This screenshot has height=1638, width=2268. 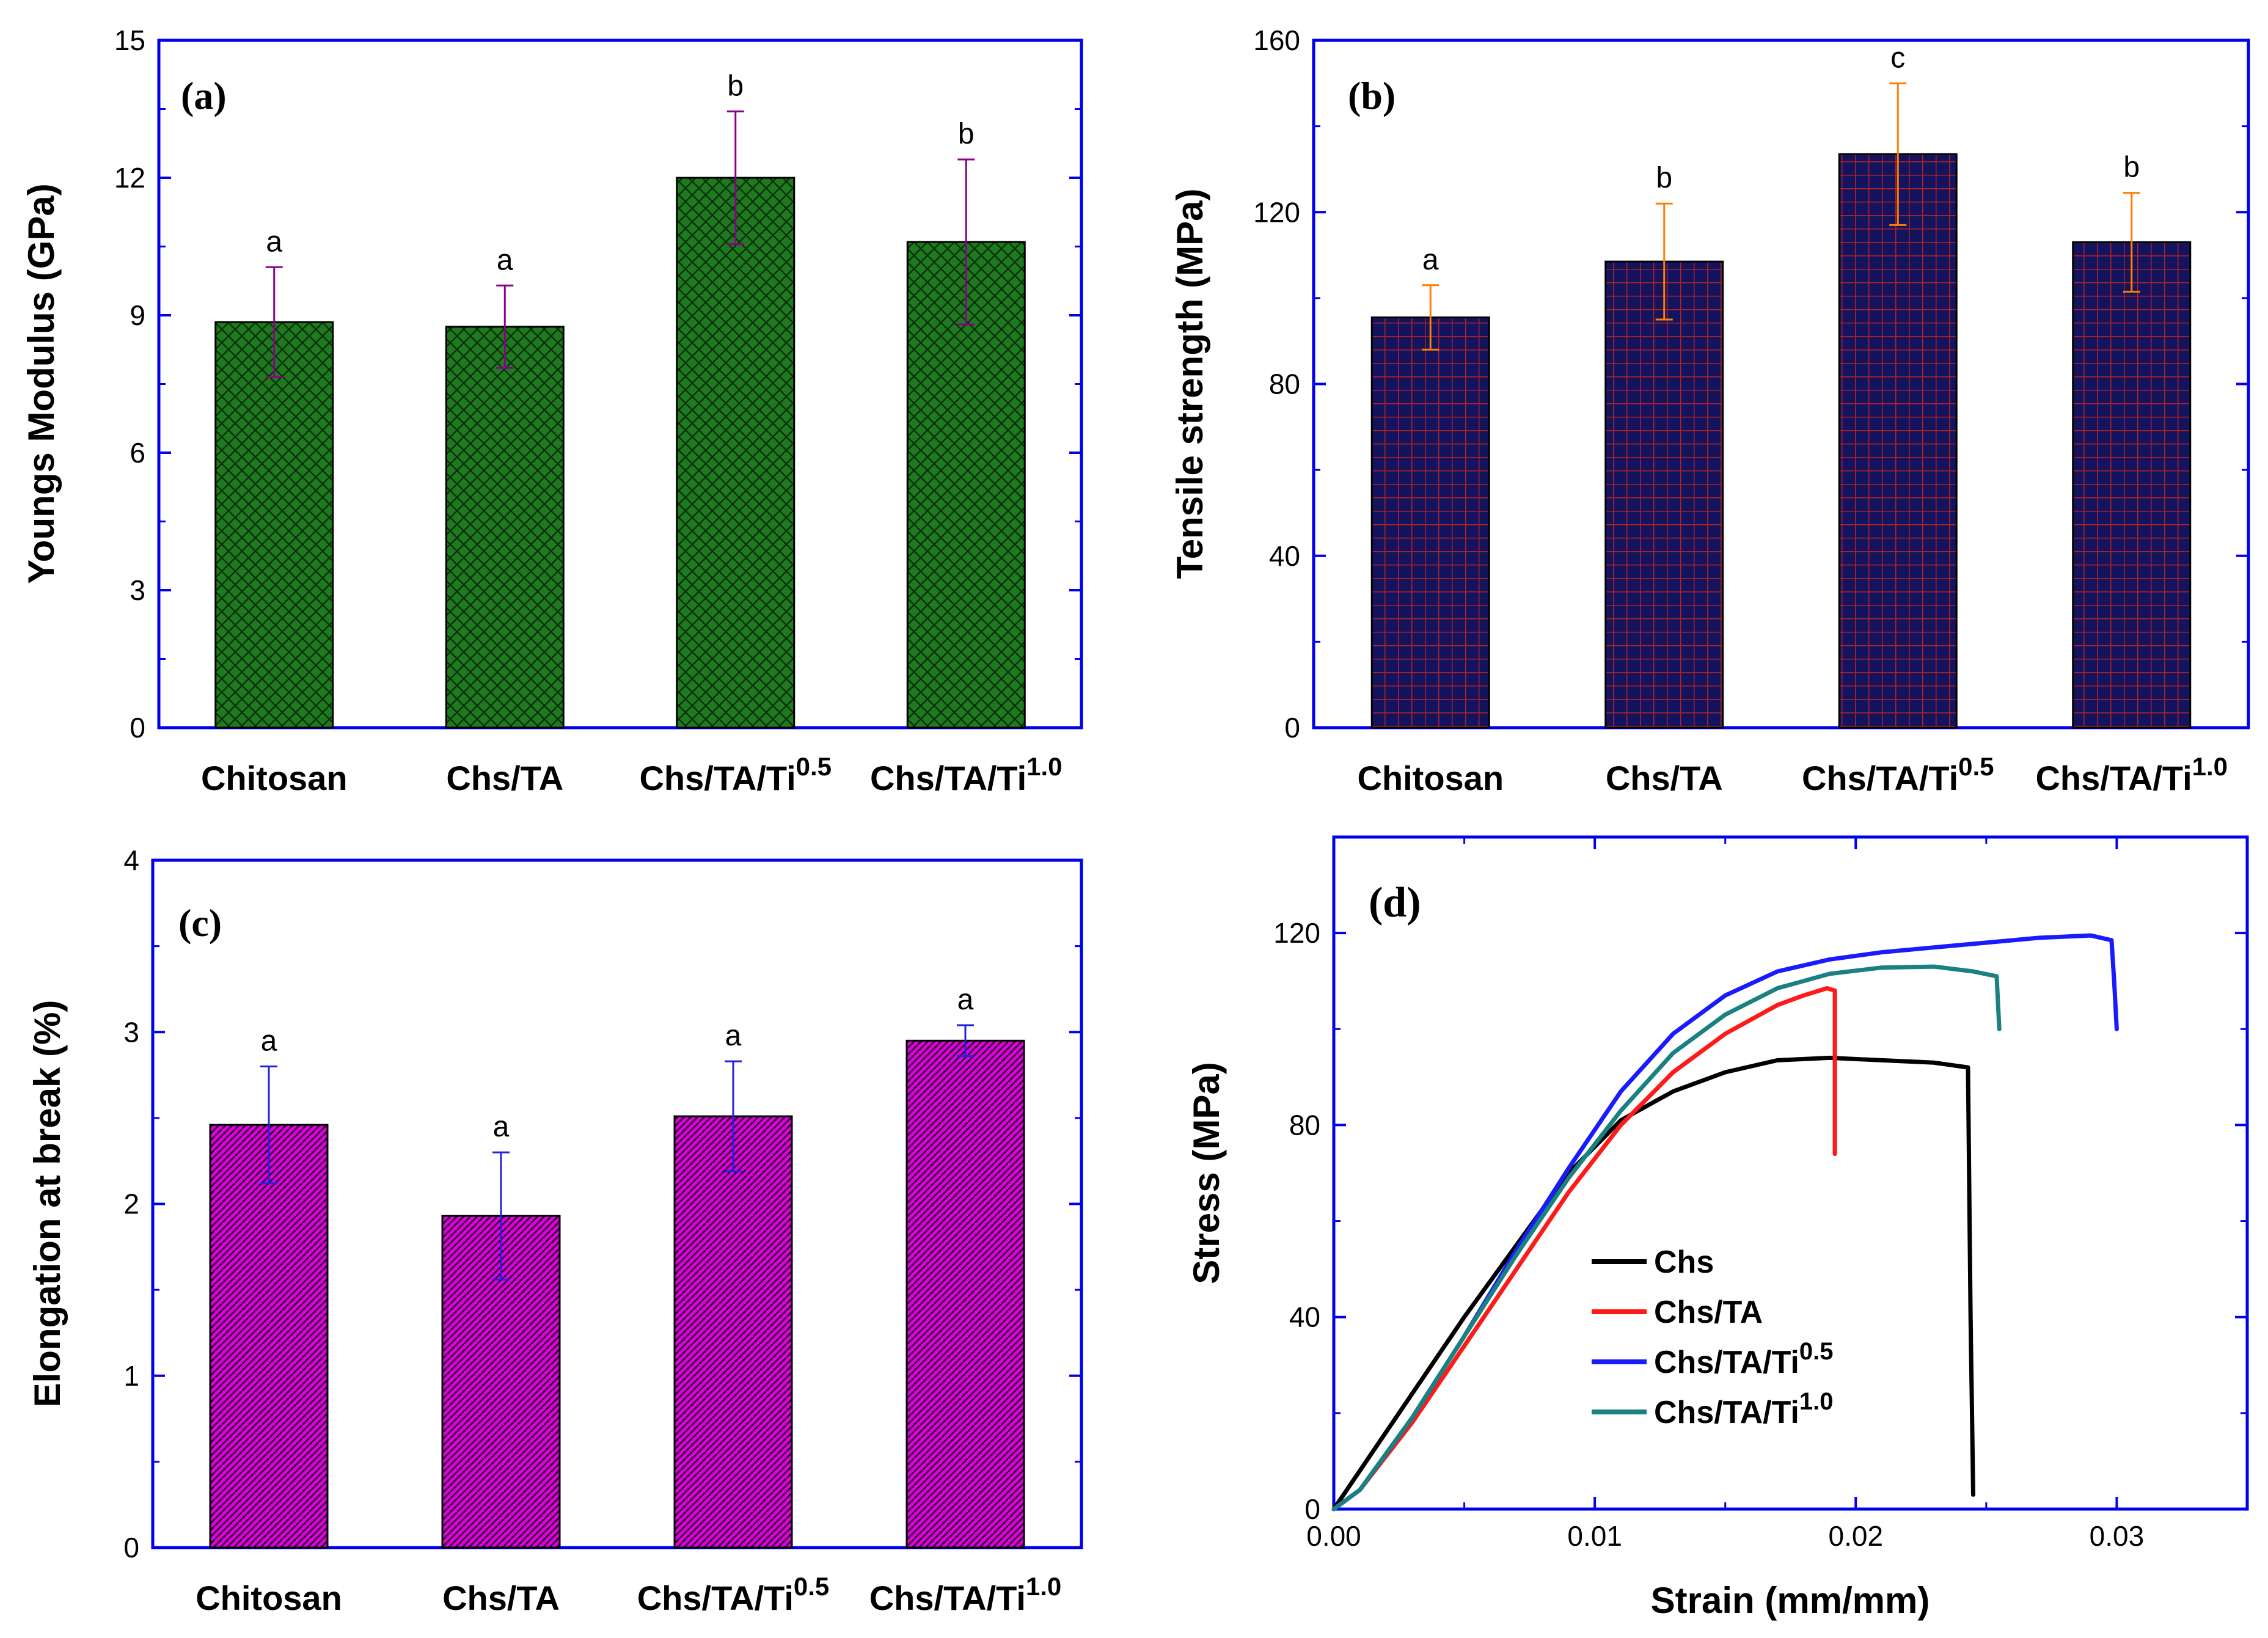 I want to click on panel-d-x-axis-label: Strain (mm/mm), so click(x=1790, y=1601).